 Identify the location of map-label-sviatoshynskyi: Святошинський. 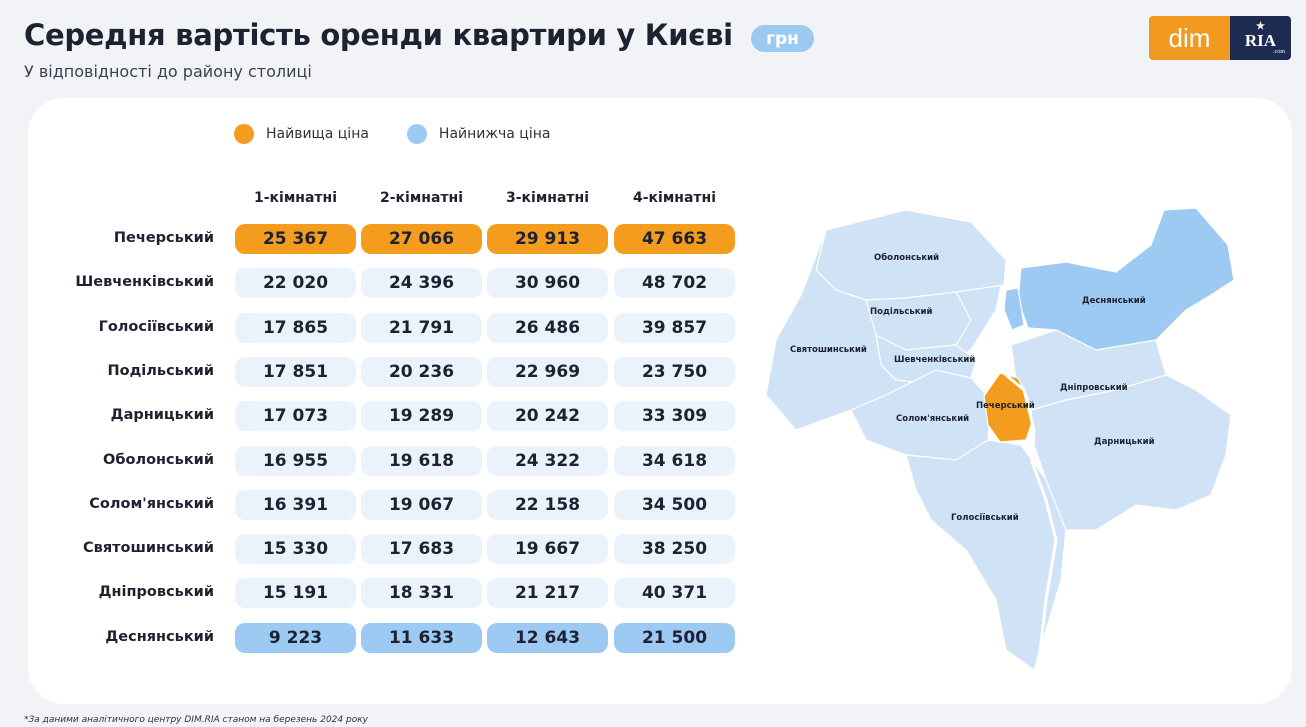
(828, 350).